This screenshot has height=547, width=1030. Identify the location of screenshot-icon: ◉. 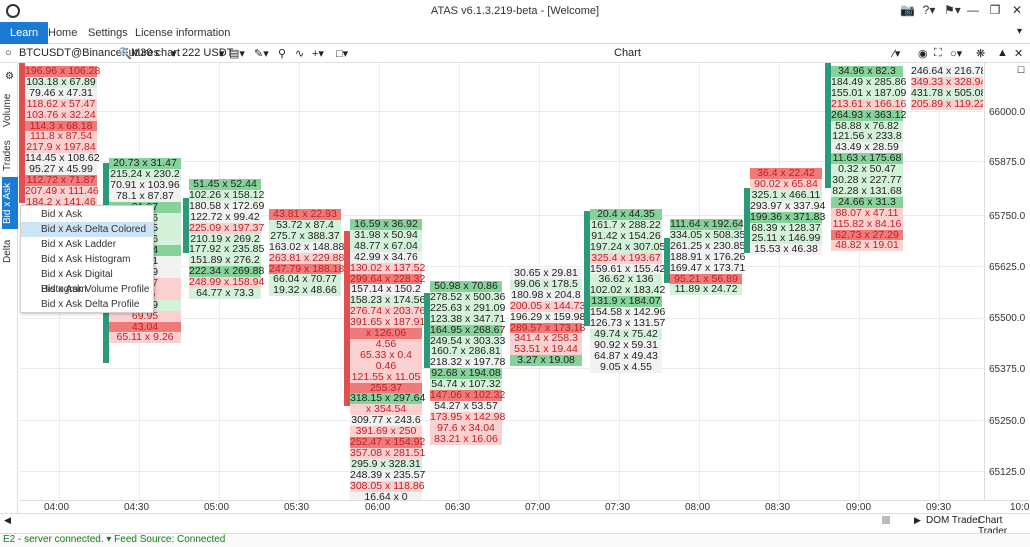
(923, 54).